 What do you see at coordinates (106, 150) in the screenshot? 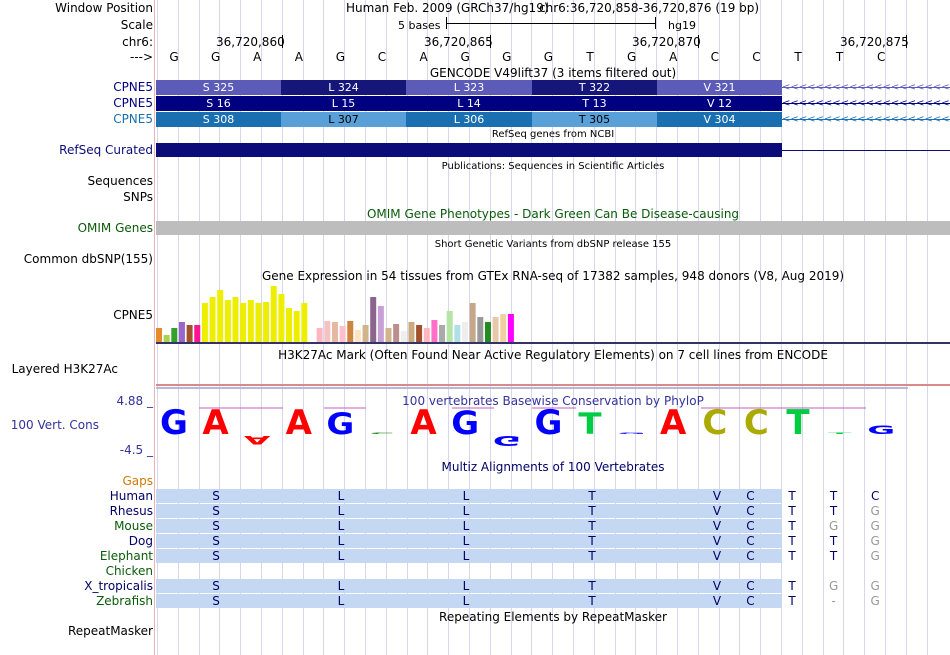
I see `refseq-curated-label: RefSeq Curated` at bounding box center [106, 150].